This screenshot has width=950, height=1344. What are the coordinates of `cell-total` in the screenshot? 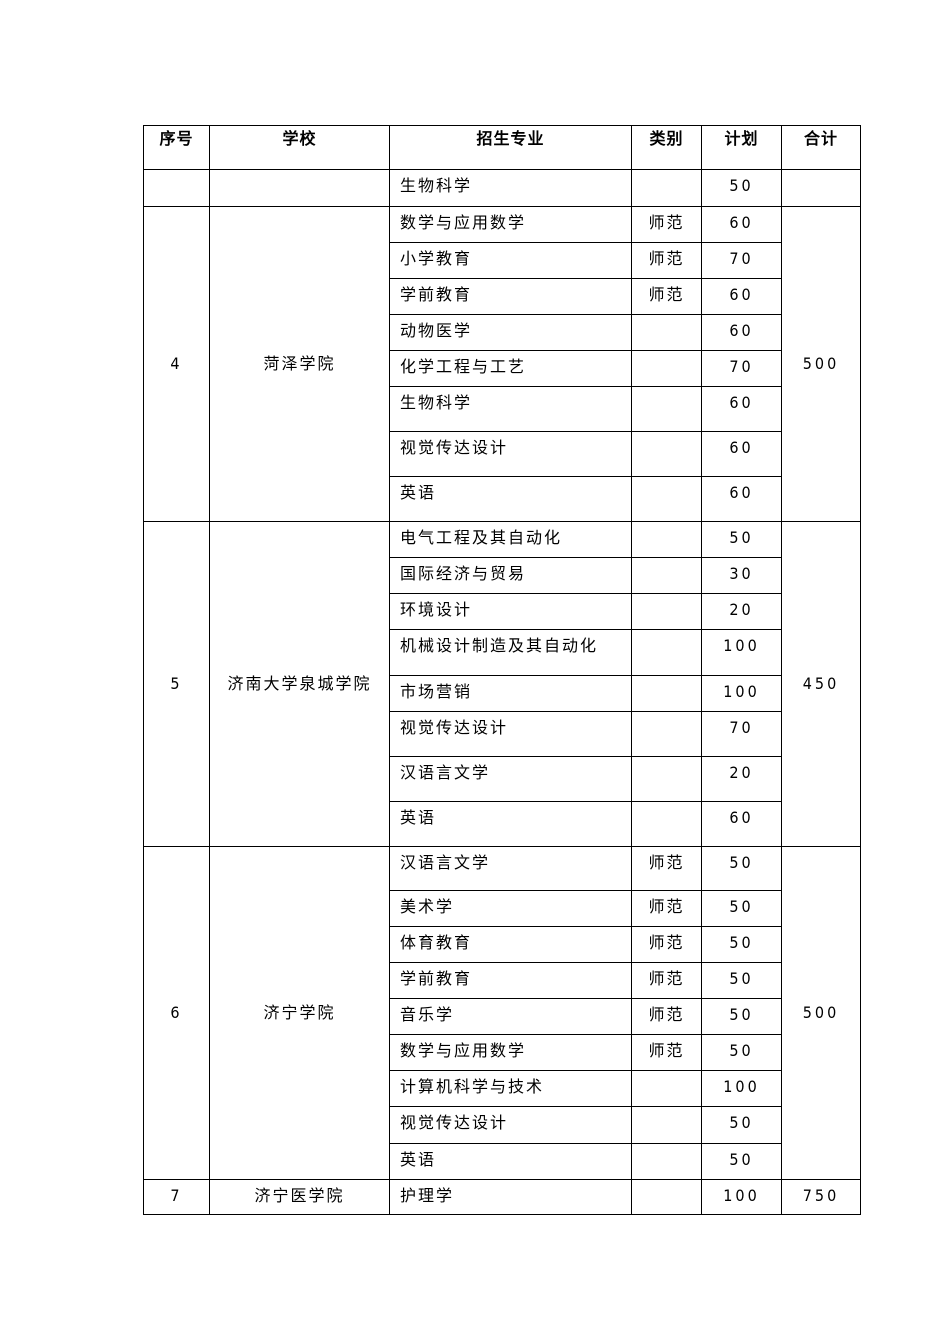 It's located at (821, 188).